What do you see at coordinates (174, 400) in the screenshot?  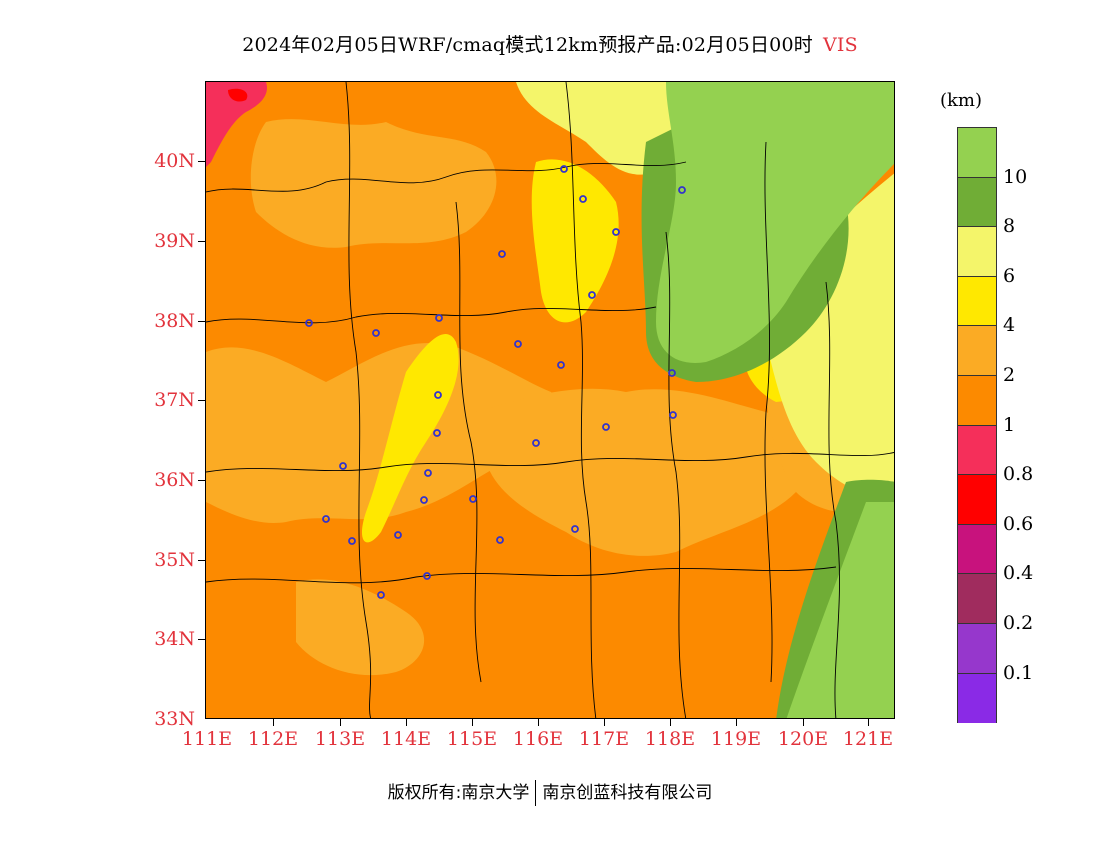 I see `lat-label: 37N` at bounding box center [174, 400].